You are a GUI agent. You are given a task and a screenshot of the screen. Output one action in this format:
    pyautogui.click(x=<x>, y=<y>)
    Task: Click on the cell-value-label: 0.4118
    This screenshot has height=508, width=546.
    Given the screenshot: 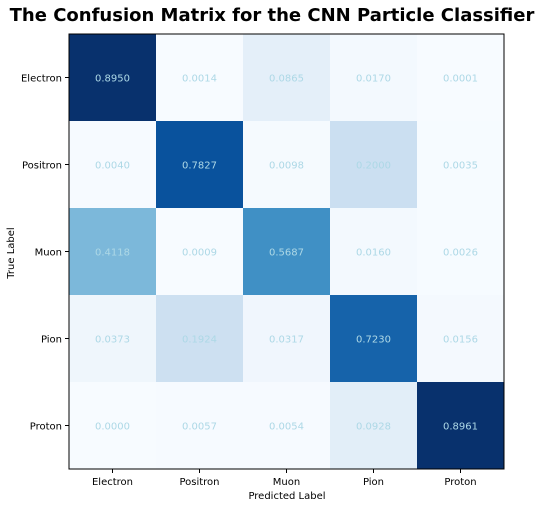 What is the action you would take?
    pyautogui.click(x=112, y=253)
    